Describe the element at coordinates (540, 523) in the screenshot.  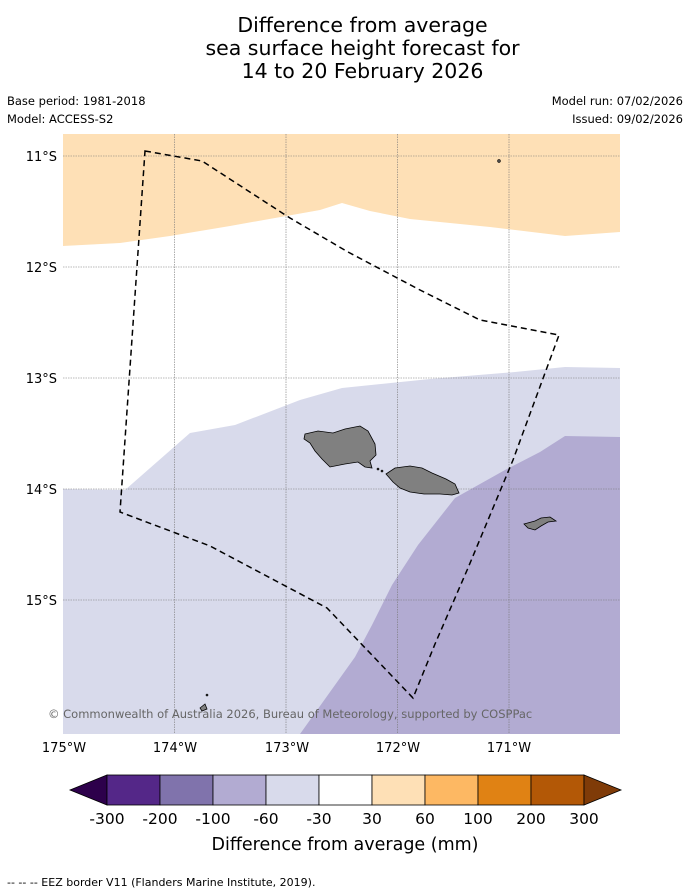
I see `island-tutuila` at that location.